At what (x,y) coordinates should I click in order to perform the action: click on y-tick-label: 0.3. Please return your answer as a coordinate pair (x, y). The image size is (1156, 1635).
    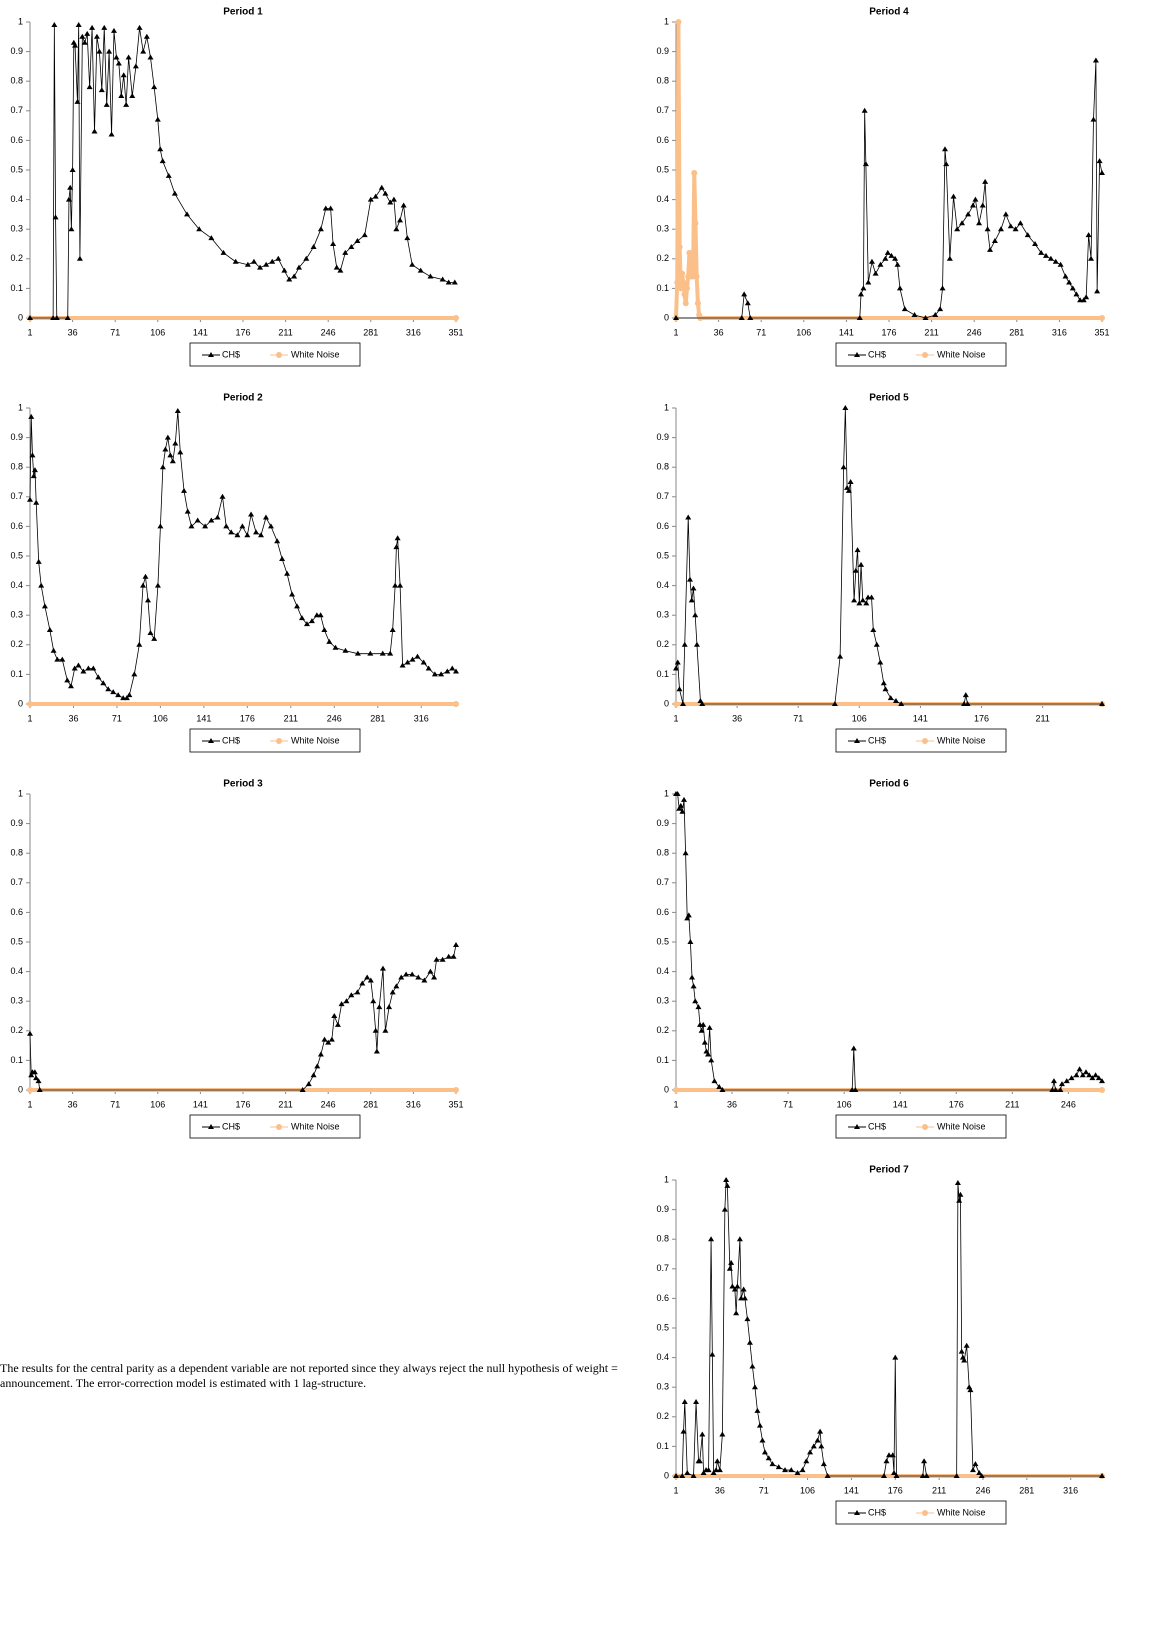
    Looking at the image, I should click on (16, 229).